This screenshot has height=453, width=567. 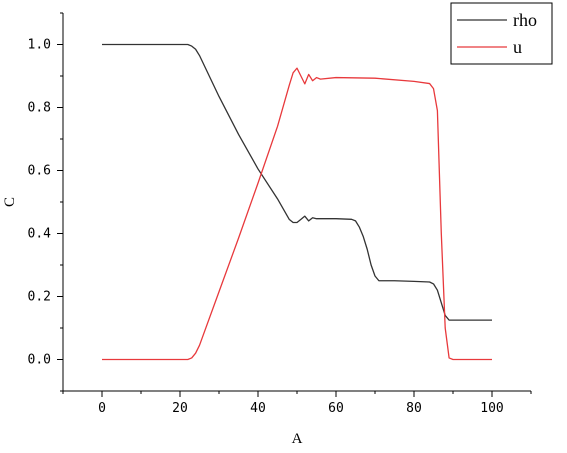 What do you see at coordinates (414, 408) in the screenshot?
I see `x-tick-label: 80` at bounding box center [414, 408].